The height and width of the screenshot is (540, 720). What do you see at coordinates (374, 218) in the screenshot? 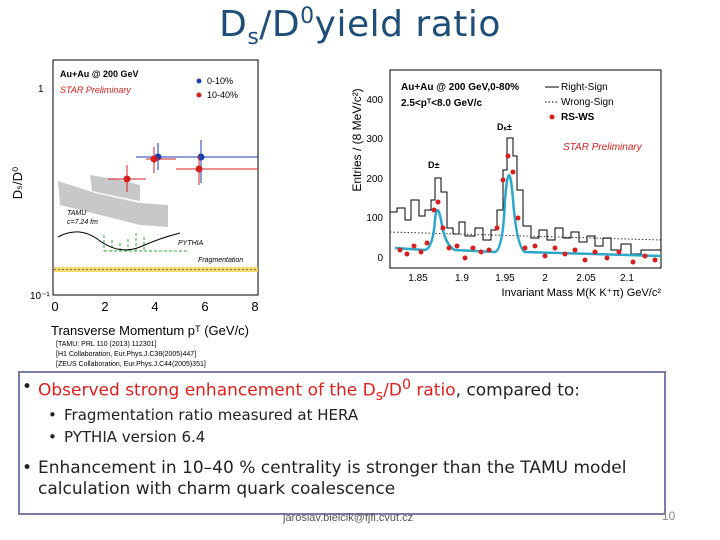
I see `right-ytick-100: 100` at bounding box center [374, 218].